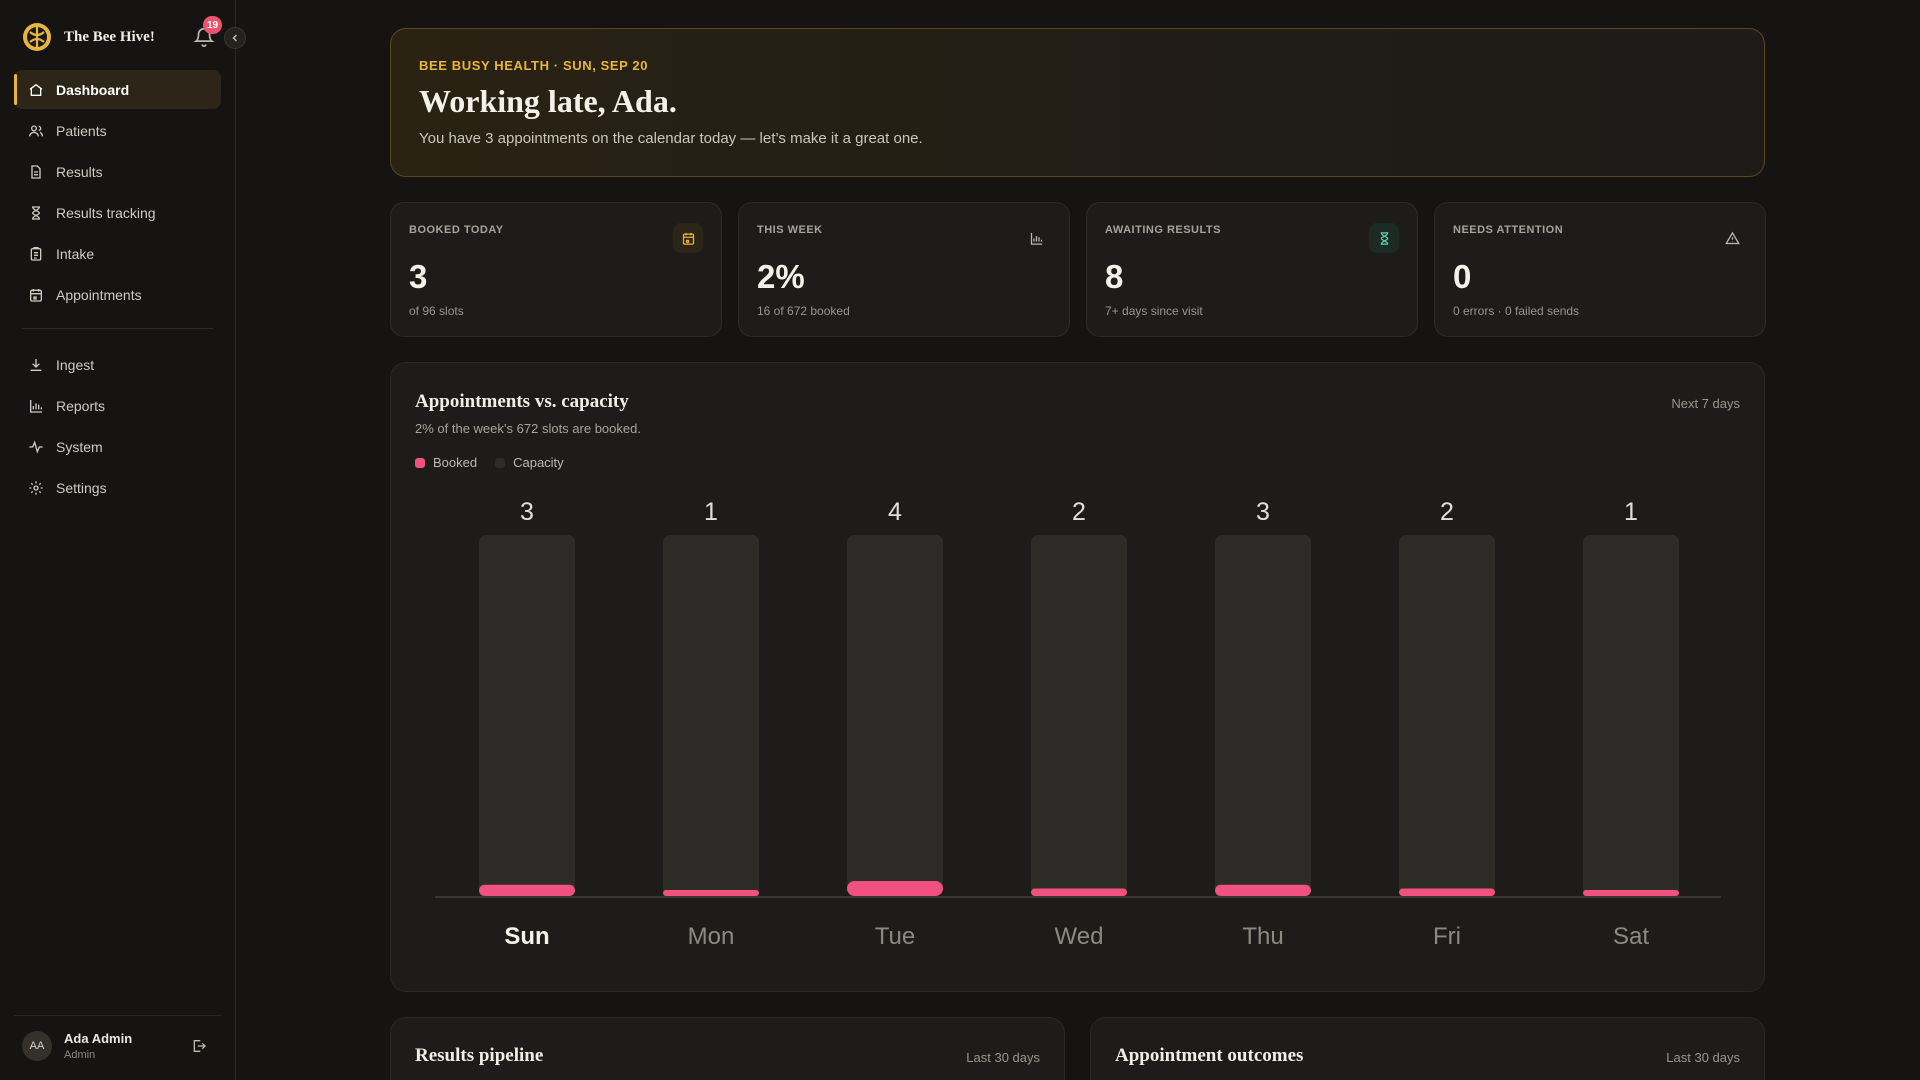 This screenshot has height=1080, width=1920. I want to click on nav-item-results-tracking: Results tracking, so click(117, 212).